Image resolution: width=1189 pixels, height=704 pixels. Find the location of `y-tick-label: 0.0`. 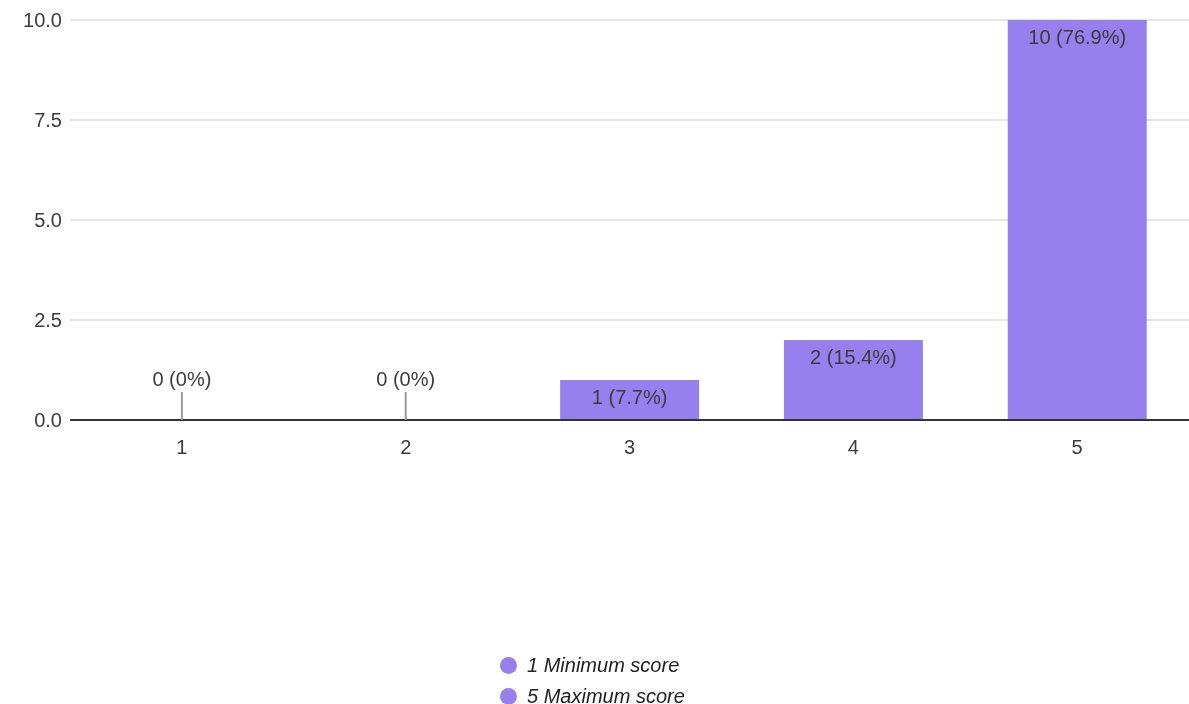

y-tick-label: 0.0 is located at coordinates (48, 420).